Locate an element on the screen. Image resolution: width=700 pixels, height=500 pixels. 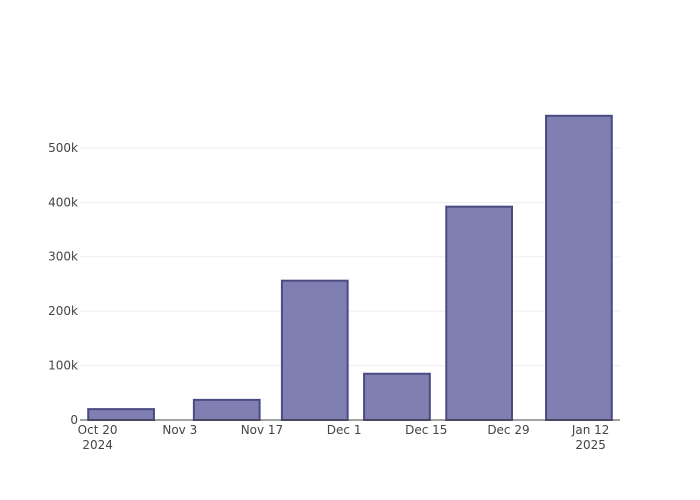
x-tick-sublabel: 2025 is located at coordinates (590, 445).